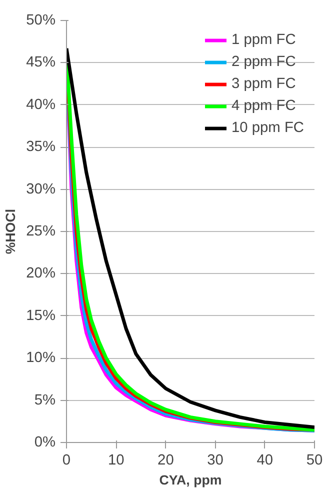 The image size is (336, 492). Describe the element at coordinates (45, 442) in the screenshot. I see `y-tick-label: 0%` at that location.